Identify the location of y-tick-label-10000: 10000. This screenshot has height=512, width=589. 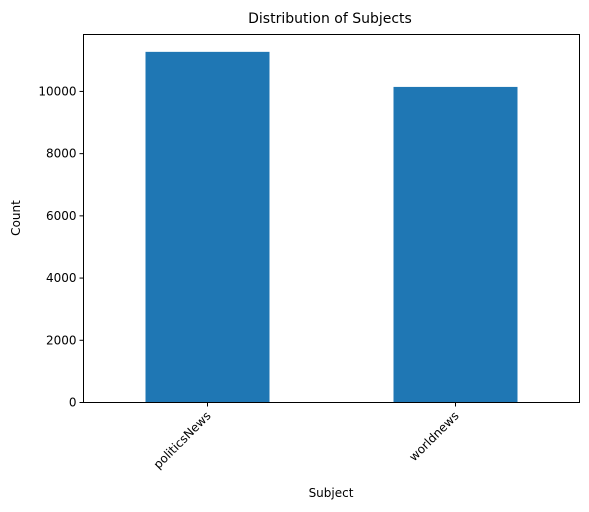
(57, 91).